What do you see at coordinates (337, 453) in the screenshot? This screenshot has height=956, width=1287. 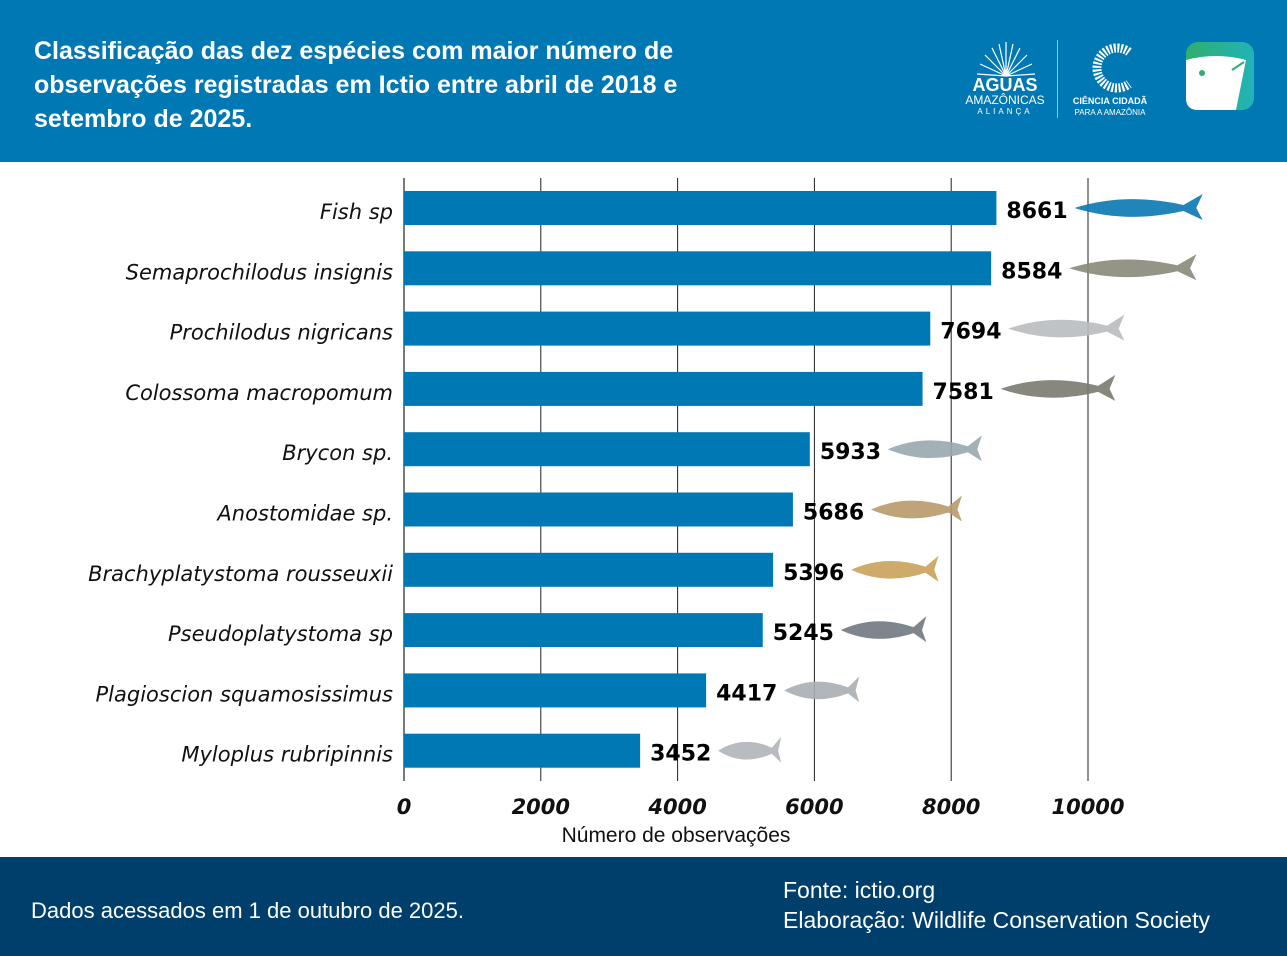 I see `category-label: Brycon sp.` at bounding box center [337, 453].